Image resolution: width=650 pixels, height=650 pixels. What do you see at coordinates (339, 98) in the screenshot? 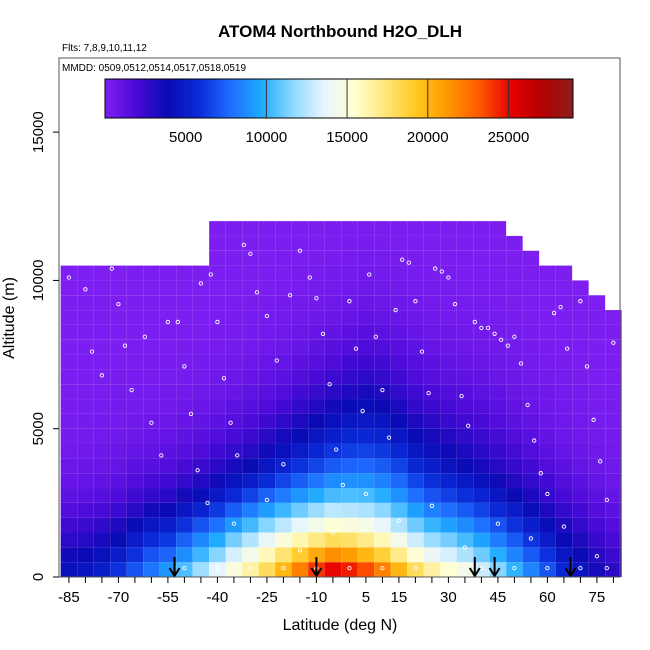
I see `colorbar` at bounding box center [339, 98].